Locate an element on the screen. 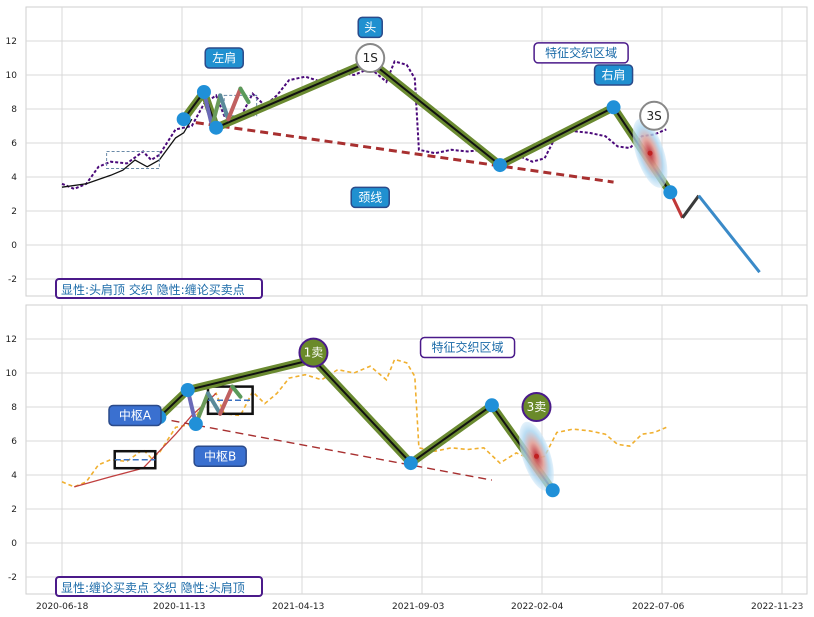 The height and width of the screenshot is (617, 814). x-tick-label: 2020-11-13 is located at coordinates (179, 607).